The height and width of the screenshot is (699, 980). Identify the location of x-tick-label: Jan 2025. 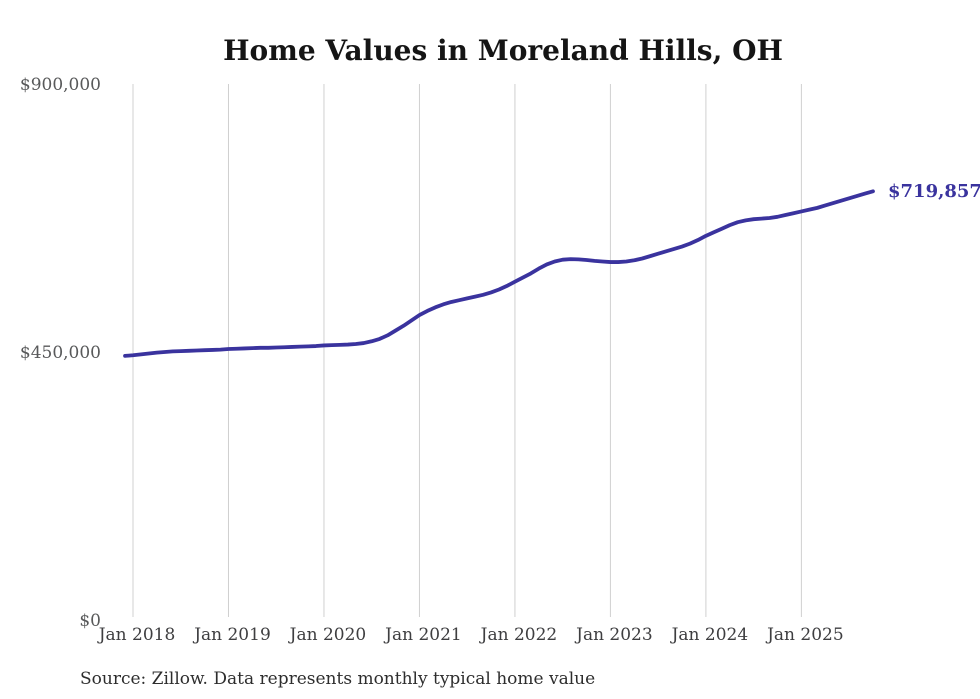
(804, 635).